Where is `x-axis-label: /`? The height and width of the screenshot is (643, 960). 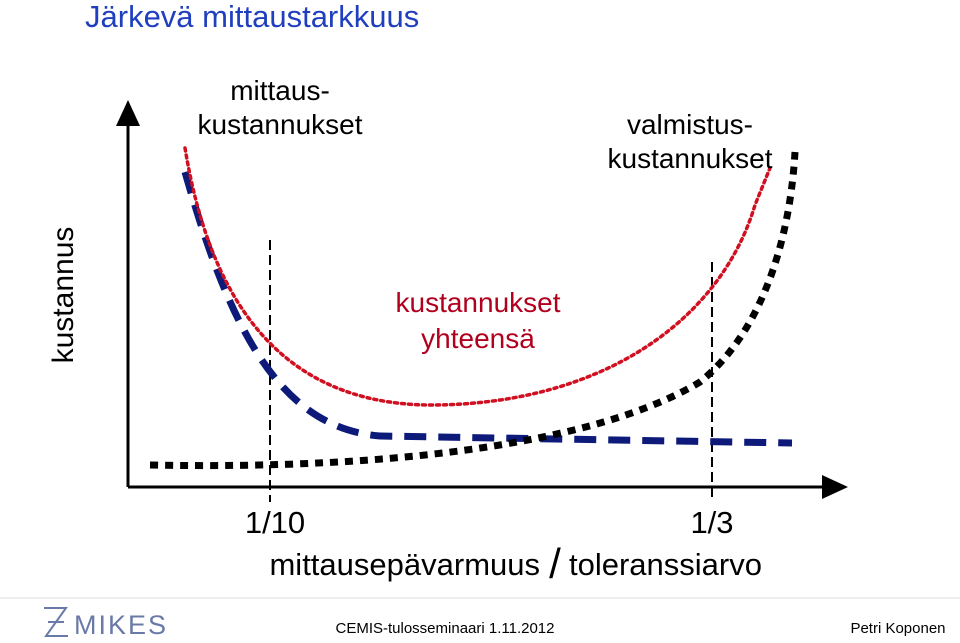 x-axis-label: / is located at coordinates (555, 563).